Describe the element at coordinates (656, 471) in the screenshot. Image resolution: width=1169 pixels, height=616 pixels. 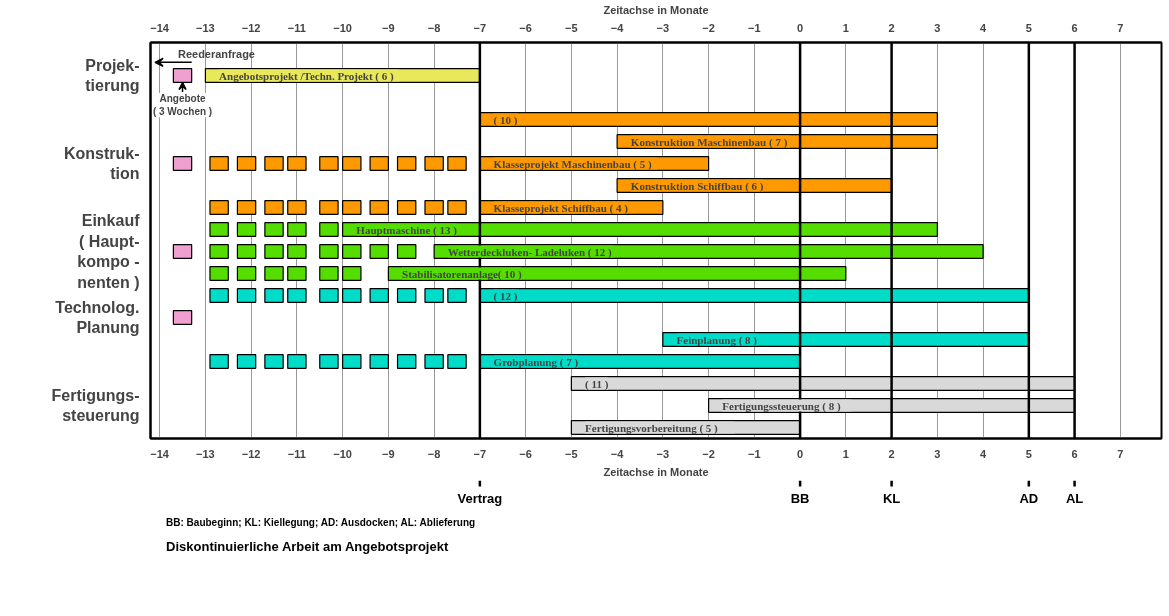
I see `x-axis-title: Zeitachse in Monate` at that location.